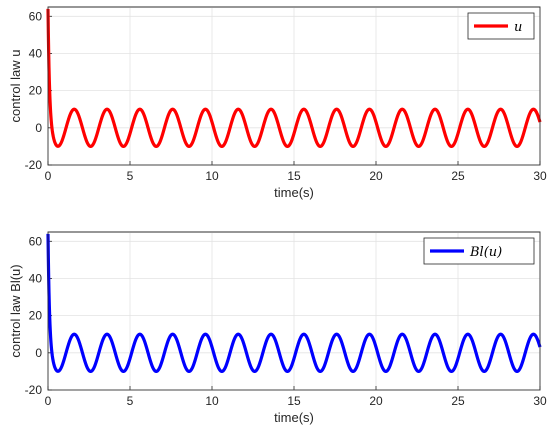 Image resolution: width=550 pixels, height=436 pixels. What do you see at coordinates (15, 310) in the screenshot?
I see `y-axis-label: control law Bl(u)` at bounding box center [15, 310].